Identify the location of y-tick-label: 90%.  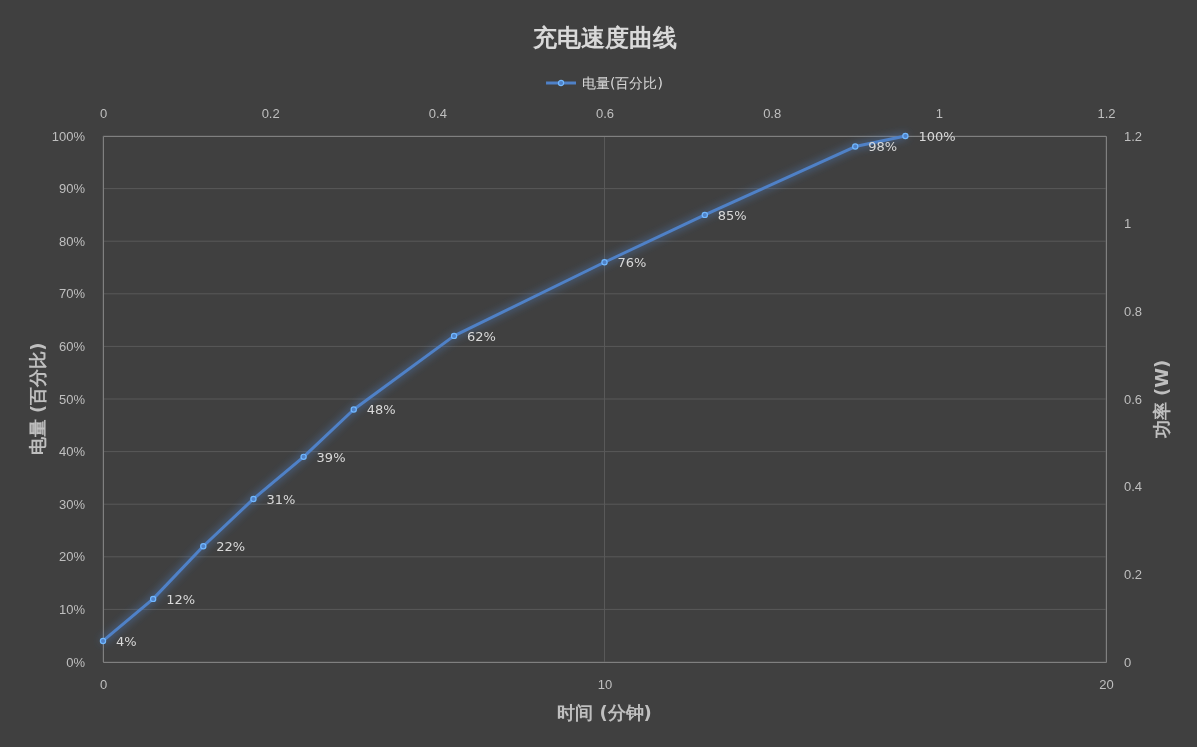
(72, 189).